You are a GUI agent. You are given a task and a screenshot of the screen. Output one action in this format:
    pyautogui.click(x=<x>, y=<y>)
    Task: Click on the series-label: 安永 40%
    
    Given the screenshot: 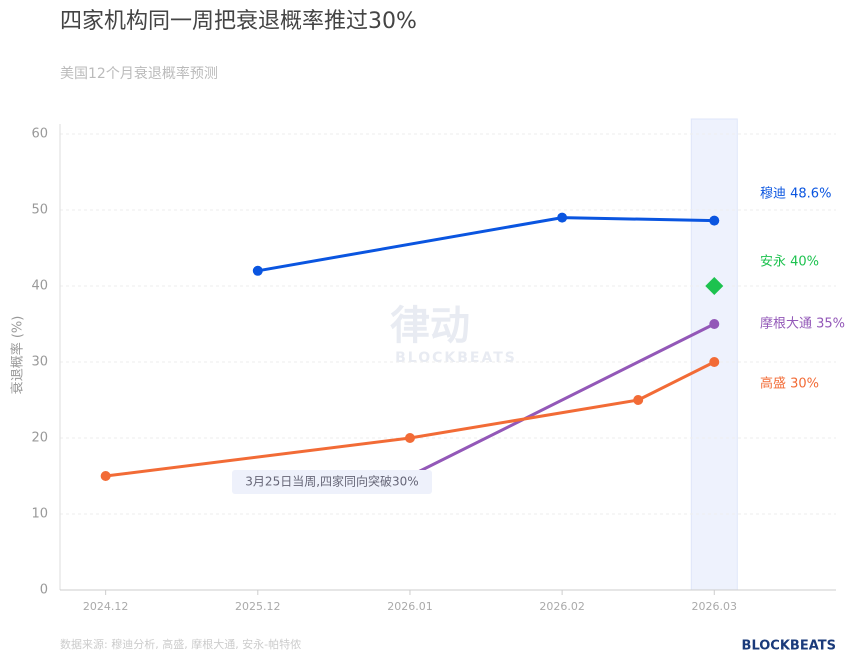 What is the action you would take?
    pyautogui.click(x=789, y=262)
    